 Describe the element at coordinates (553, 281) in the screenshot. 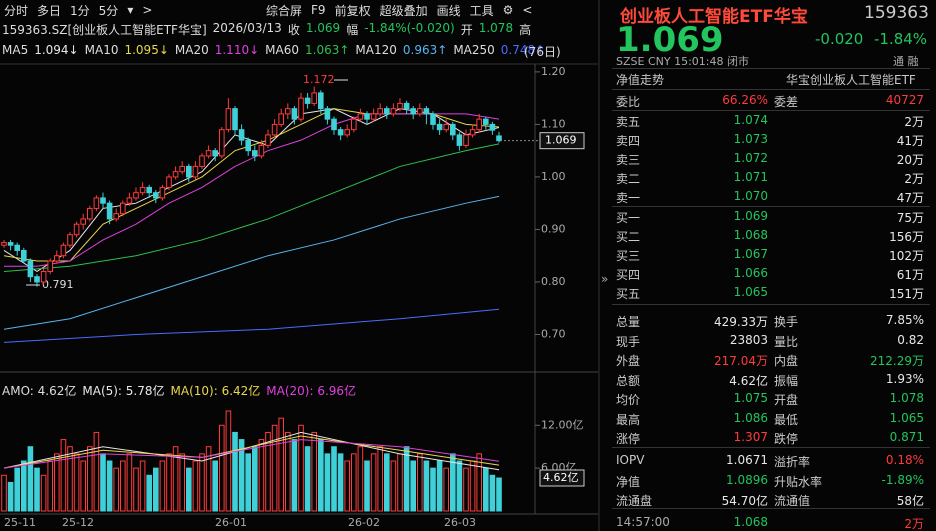

I see `y-tick-label: 0.80` at that location.